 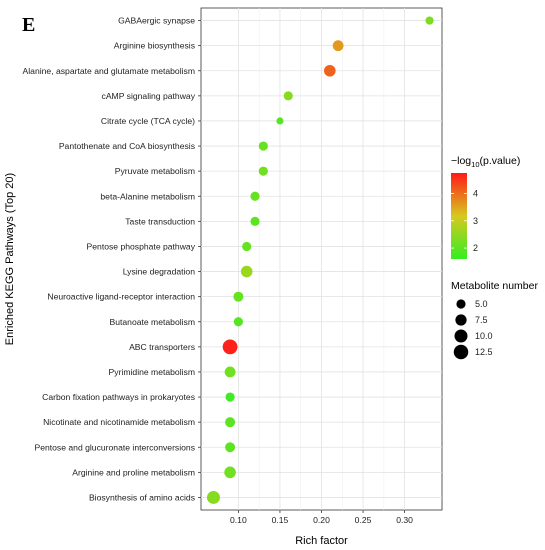 What do you see at coordinates (148, 121) in the screenshot?
I see `y-tick-label: Citrate cycle (TCA cycle)` at bounding box center [148, 121].